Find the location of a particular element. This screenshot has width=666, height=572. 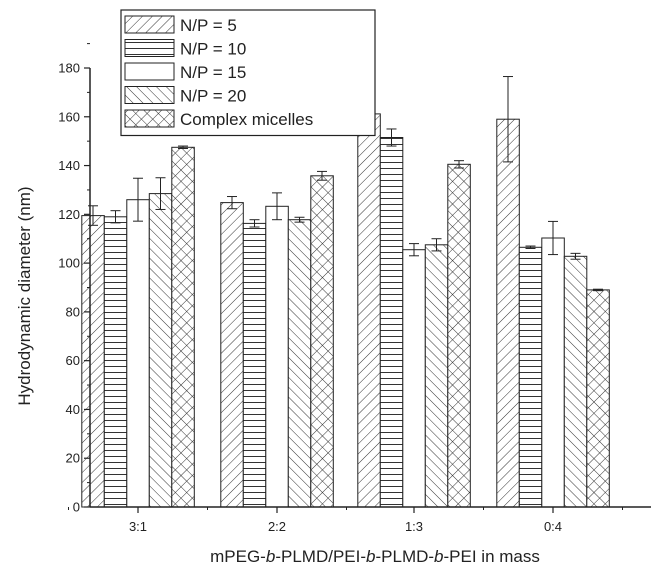

y-tick-label: 40 is located at coordinates (73, 409).